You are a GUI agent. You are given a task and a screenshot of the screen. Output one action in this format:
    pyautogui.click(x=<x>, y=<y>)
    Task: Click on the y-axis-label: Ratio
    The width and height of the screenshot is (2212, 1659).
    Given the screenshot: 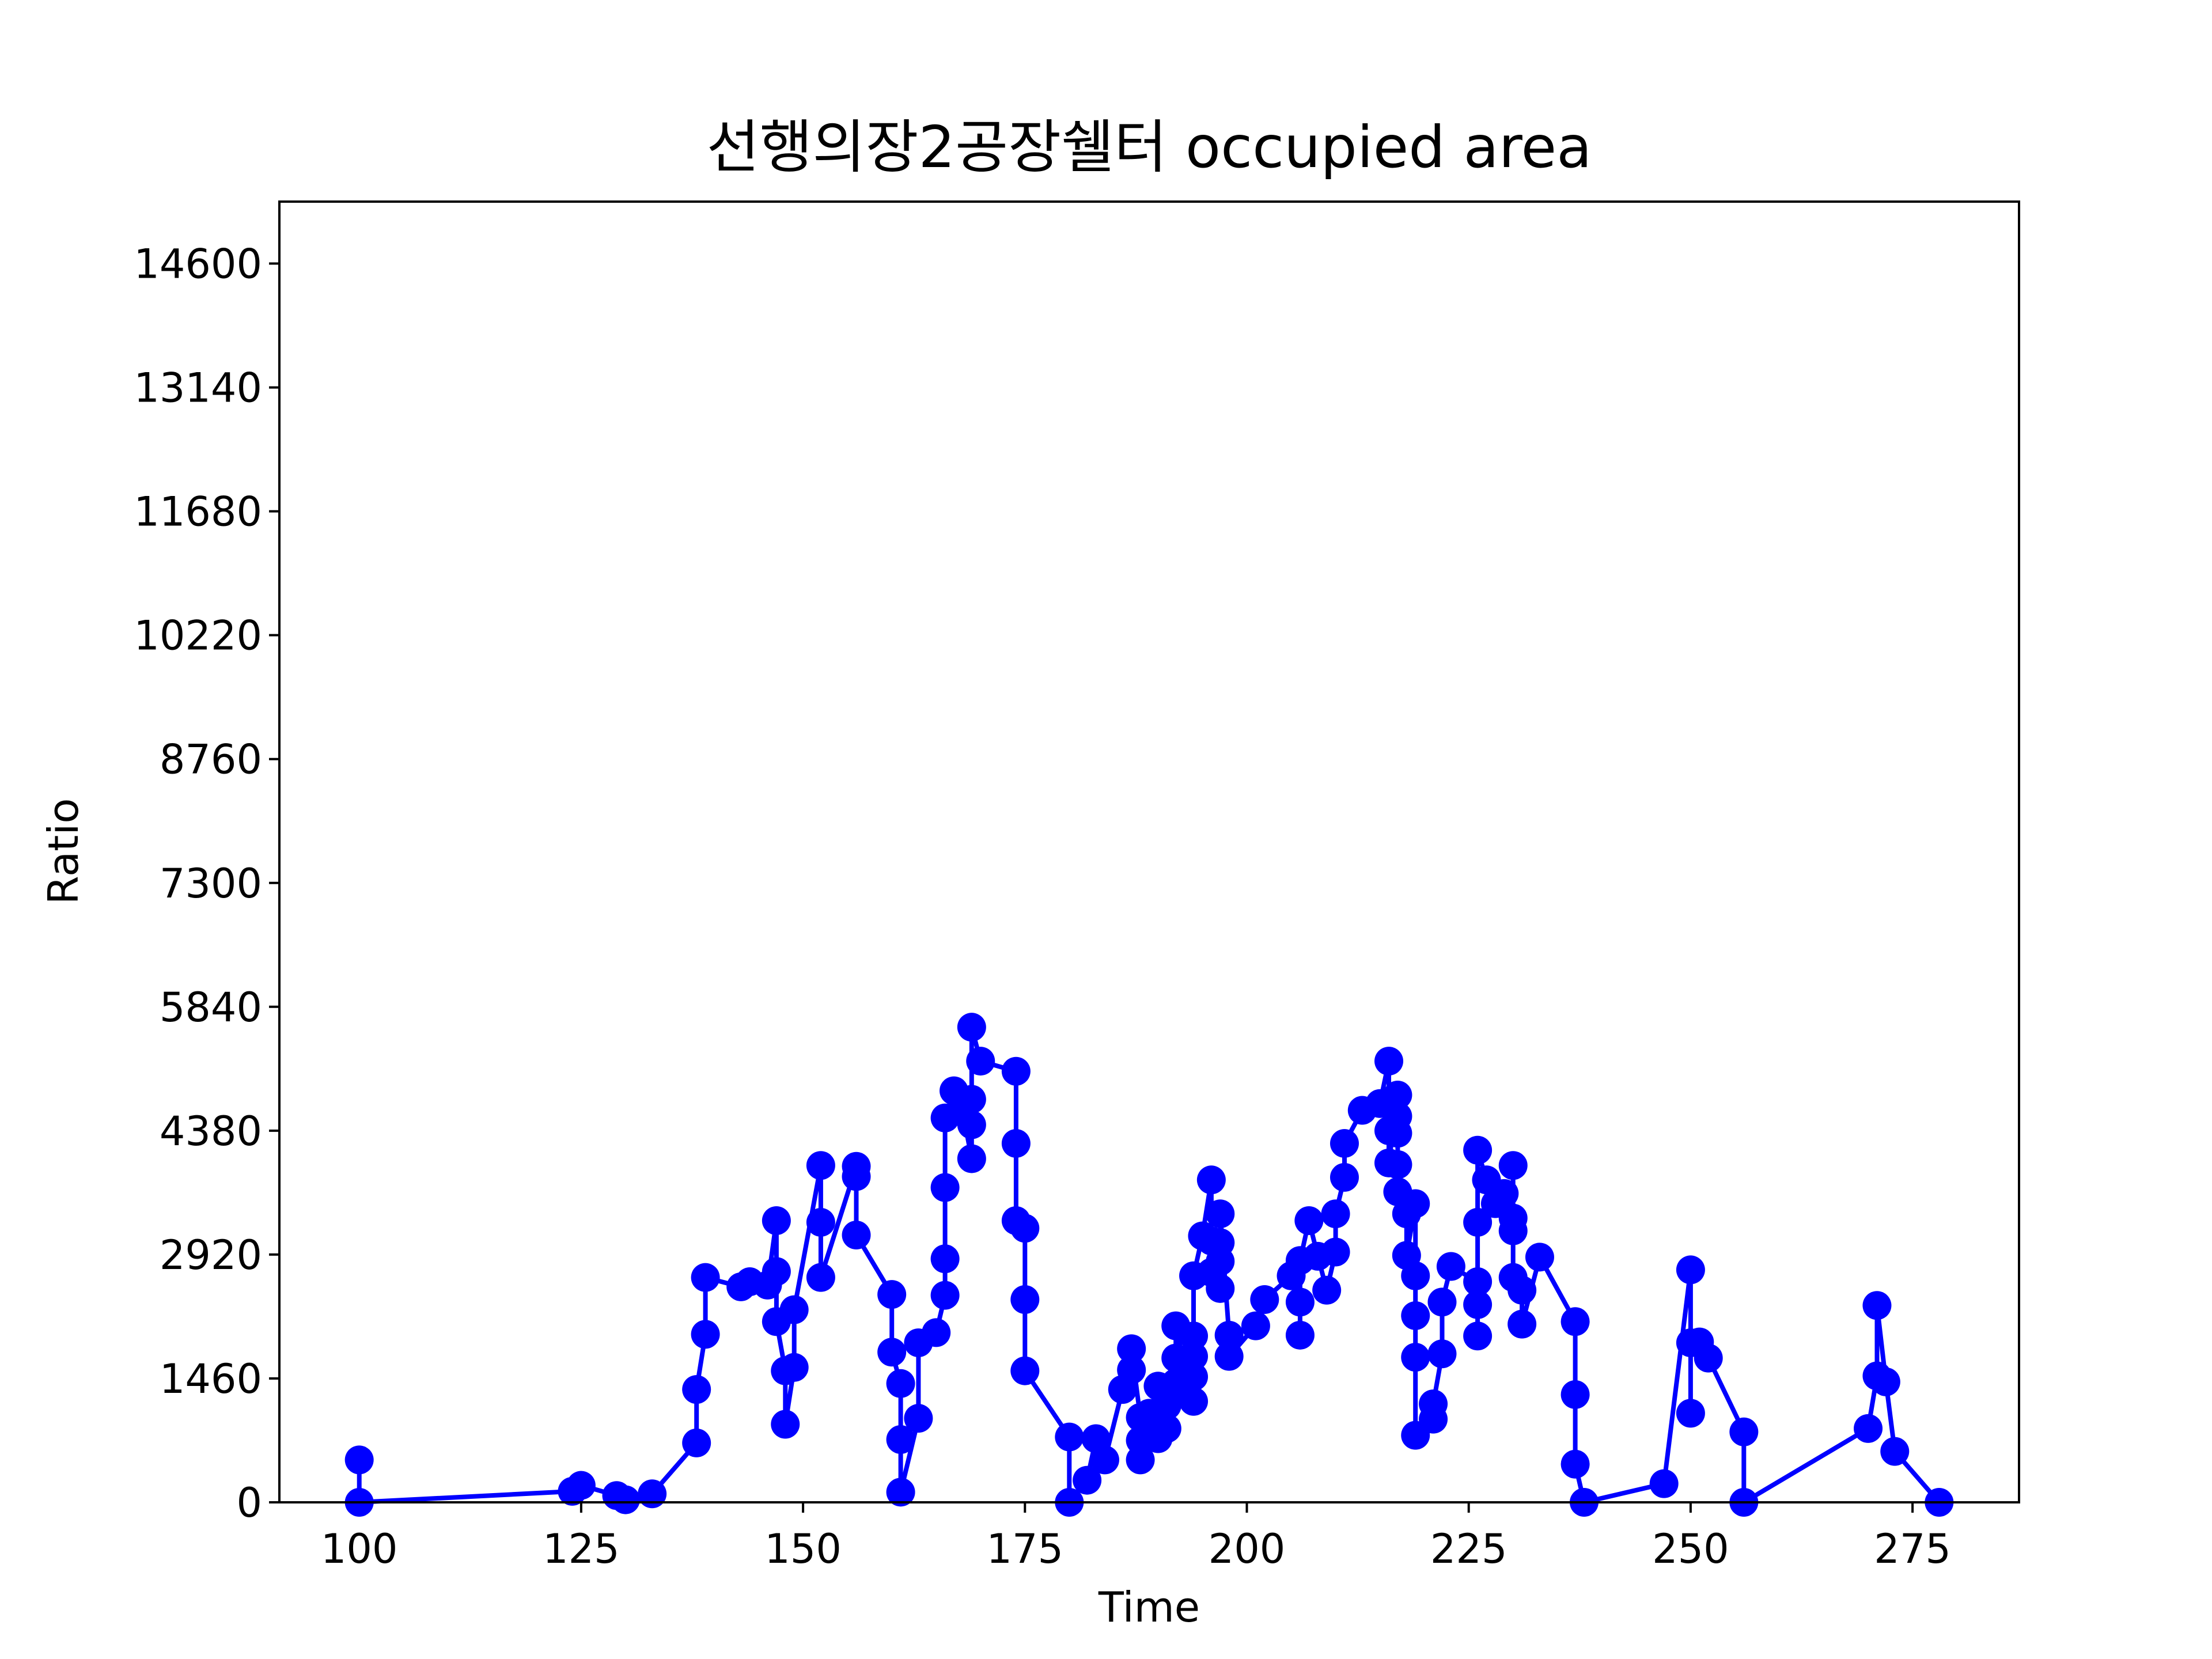 What is the action you would take?
    pyautogui.click(x=63, y=851)
    